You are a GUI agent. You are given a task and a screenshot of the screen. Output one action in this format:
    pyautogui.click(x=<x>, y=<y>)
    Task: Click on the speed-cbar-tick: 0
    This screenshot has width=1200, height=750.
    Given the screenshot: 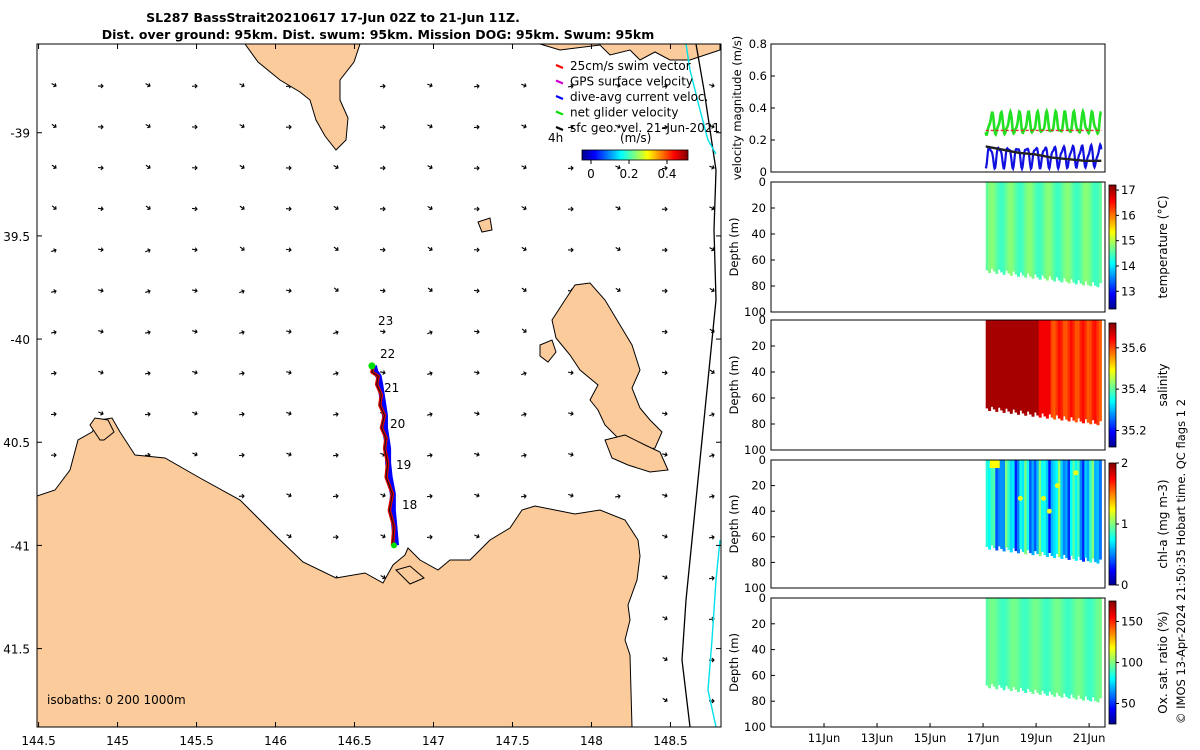 What is the action you would take?
    pyautogui.click(x=591, y=174)
    